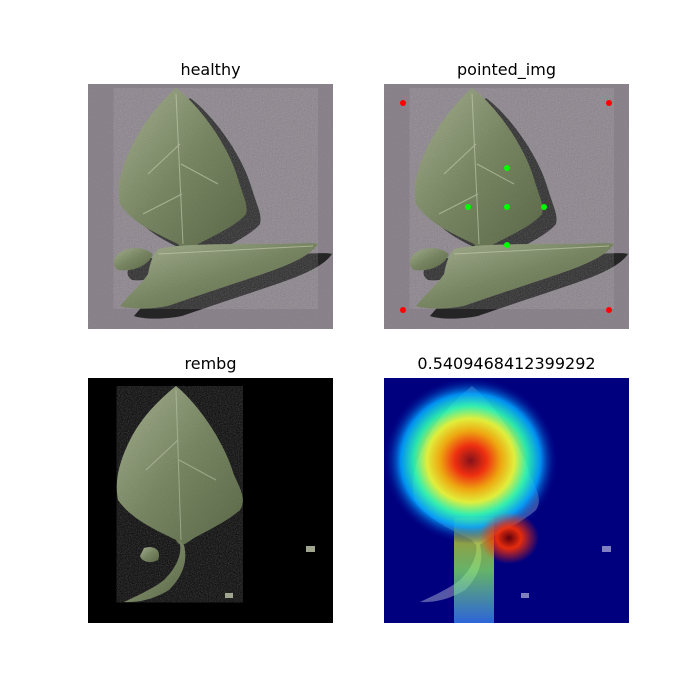 The image size is (700, 700). Describe the element at coordinates (506, 69) in the screenshot. I see `panel-title-pointed: pointed_img` at that location.